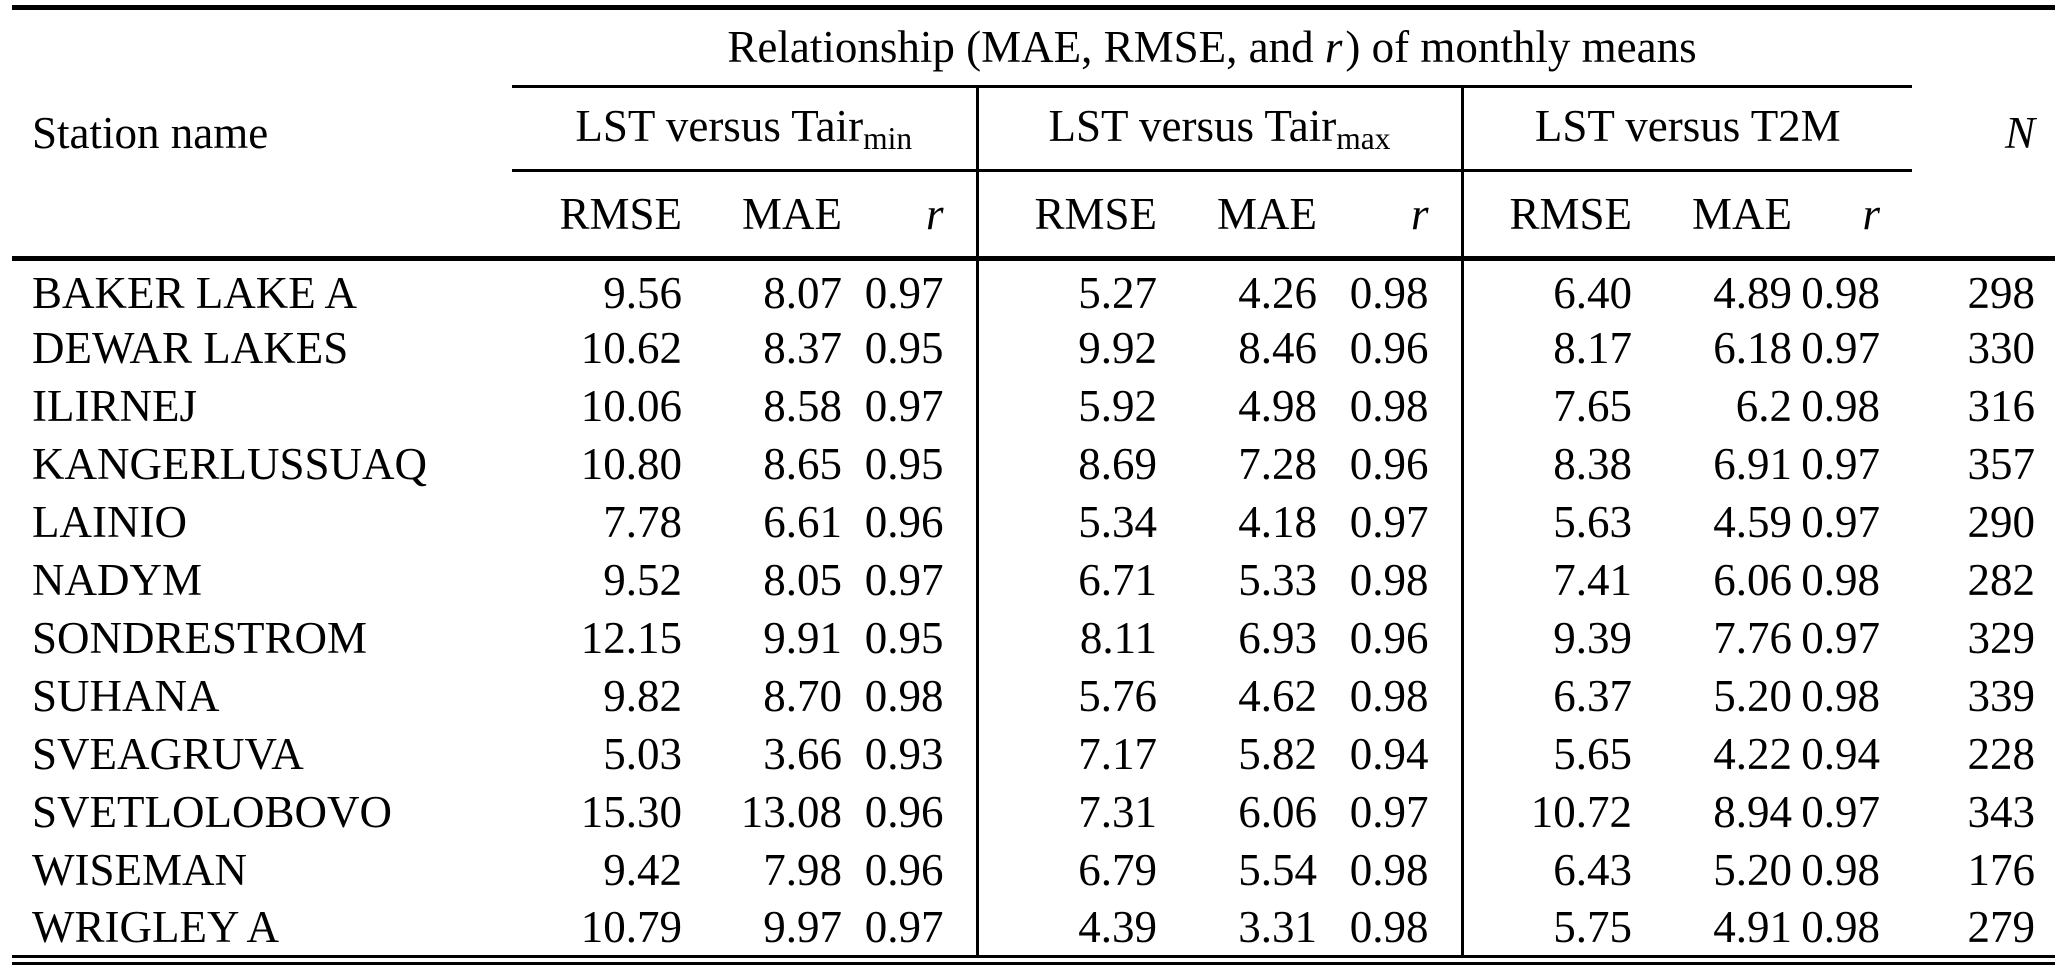 Image resolution: width=2067 pixels, height=965 pixels. I want to click on t2m-rmse-cell: 5.65, so click(1546, 753).